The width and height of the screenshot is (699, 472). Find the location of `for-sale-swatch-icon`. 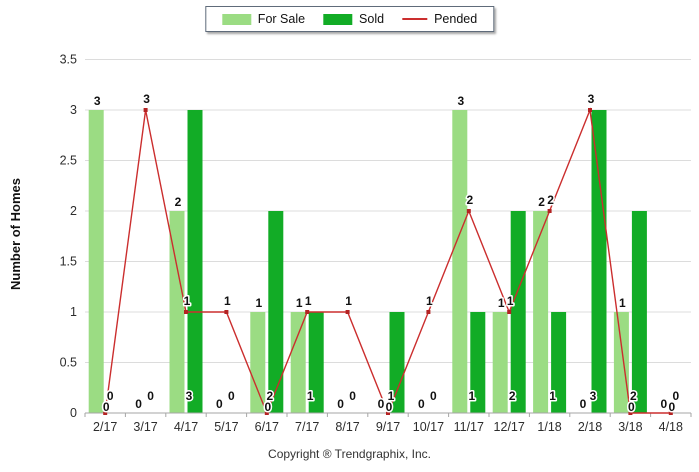

for-sale-swatch-icon is located at coordinates (236, 19).